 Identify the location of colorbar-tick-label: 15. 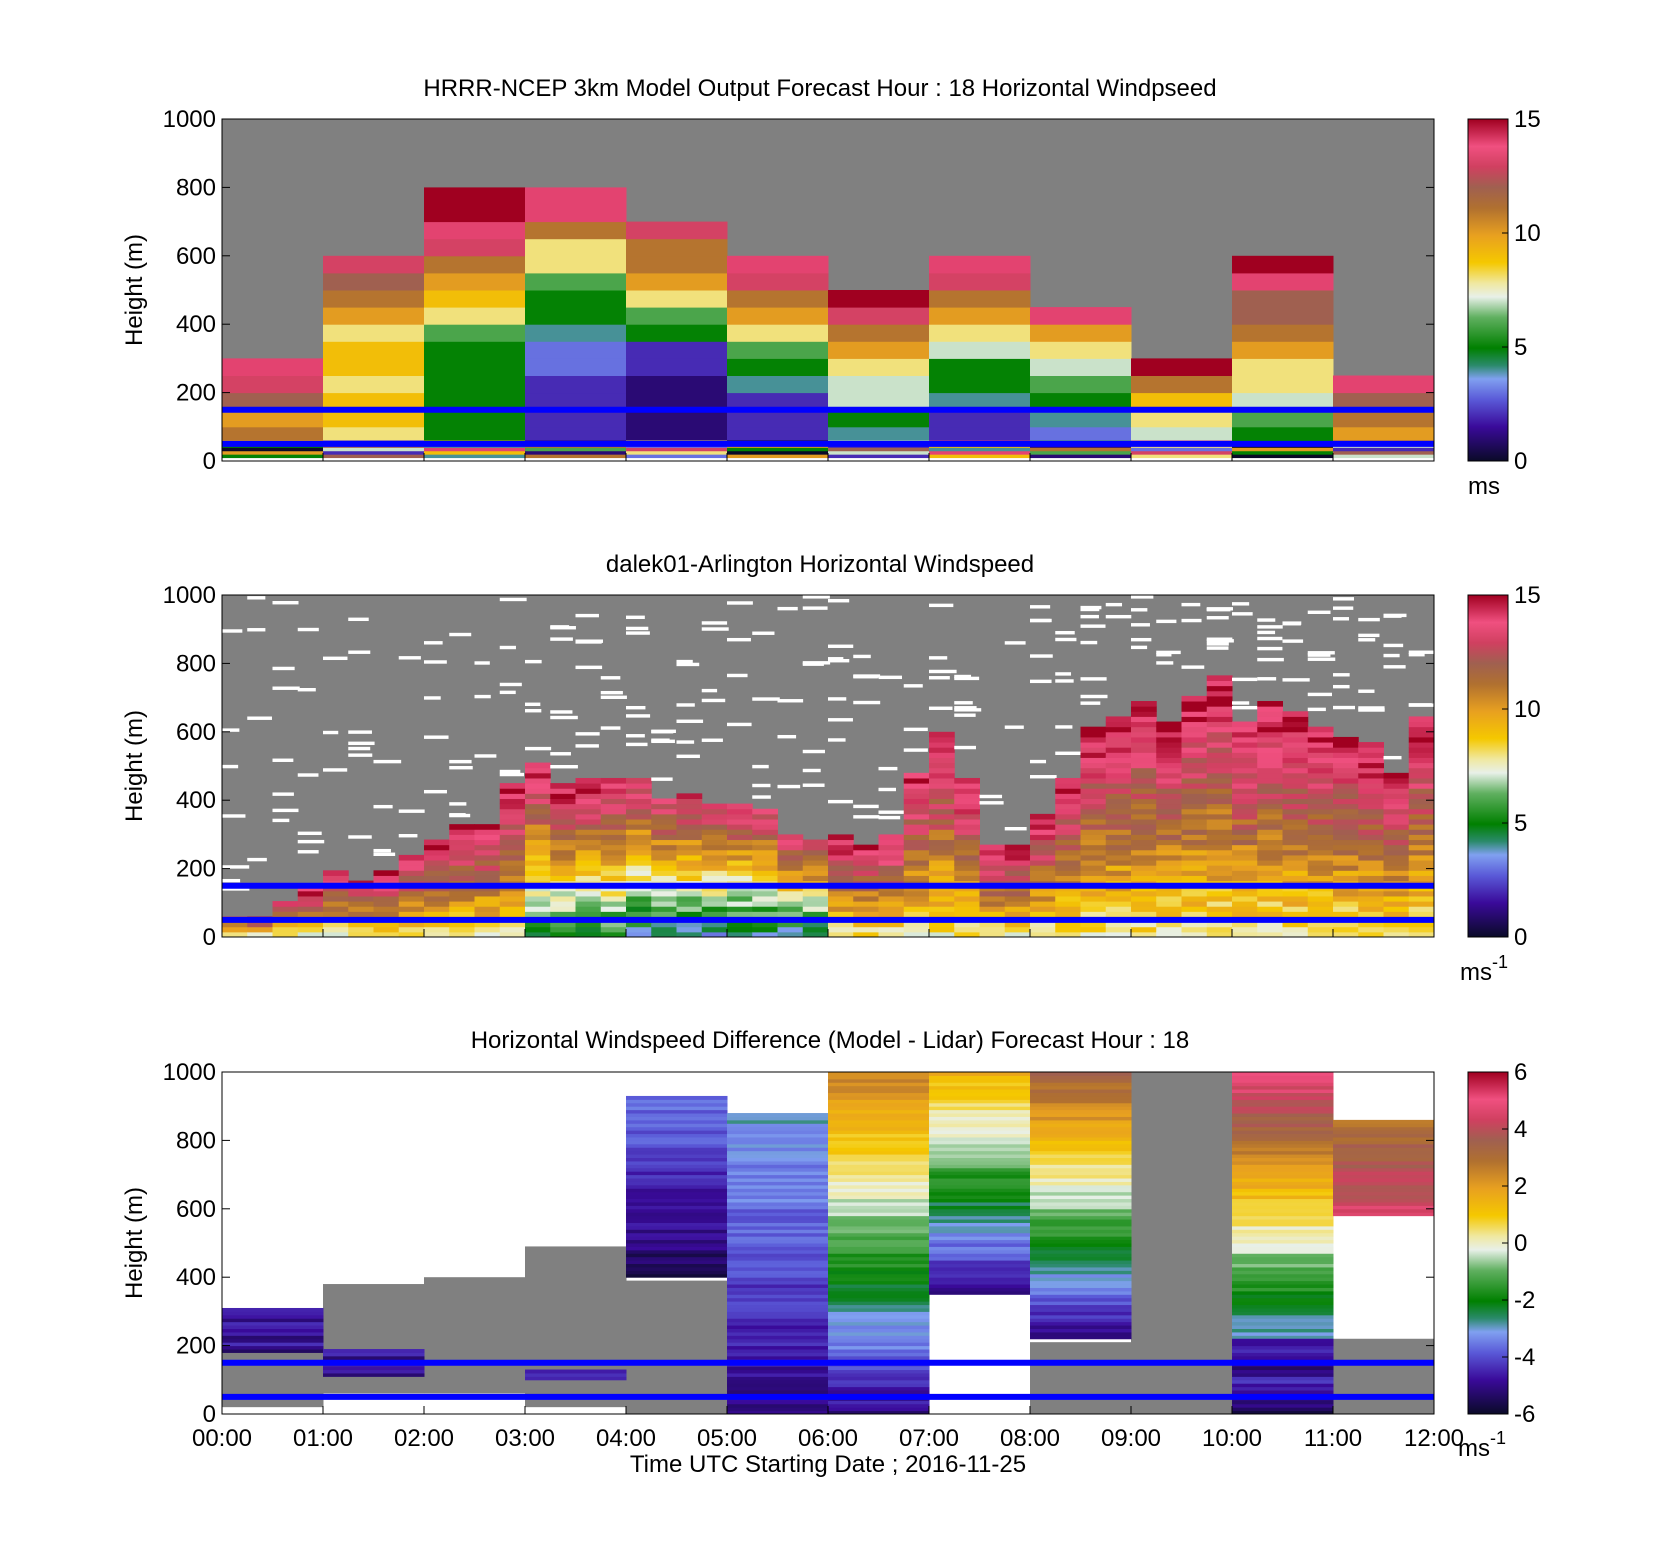
(1527, 595).